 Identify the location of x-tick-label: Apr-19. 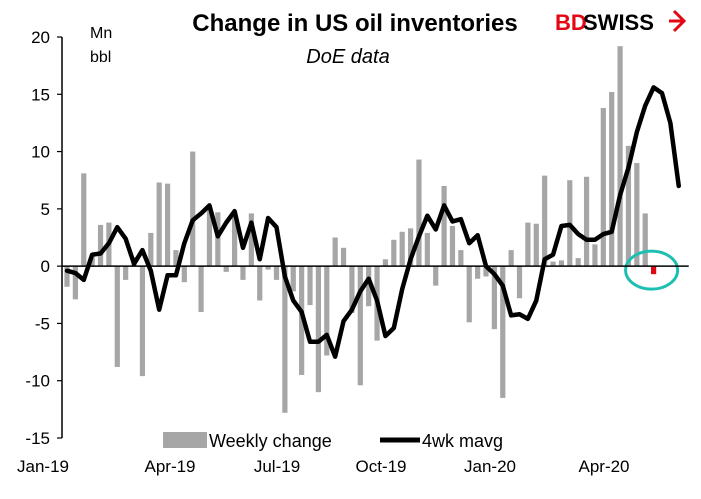
(169, 466).